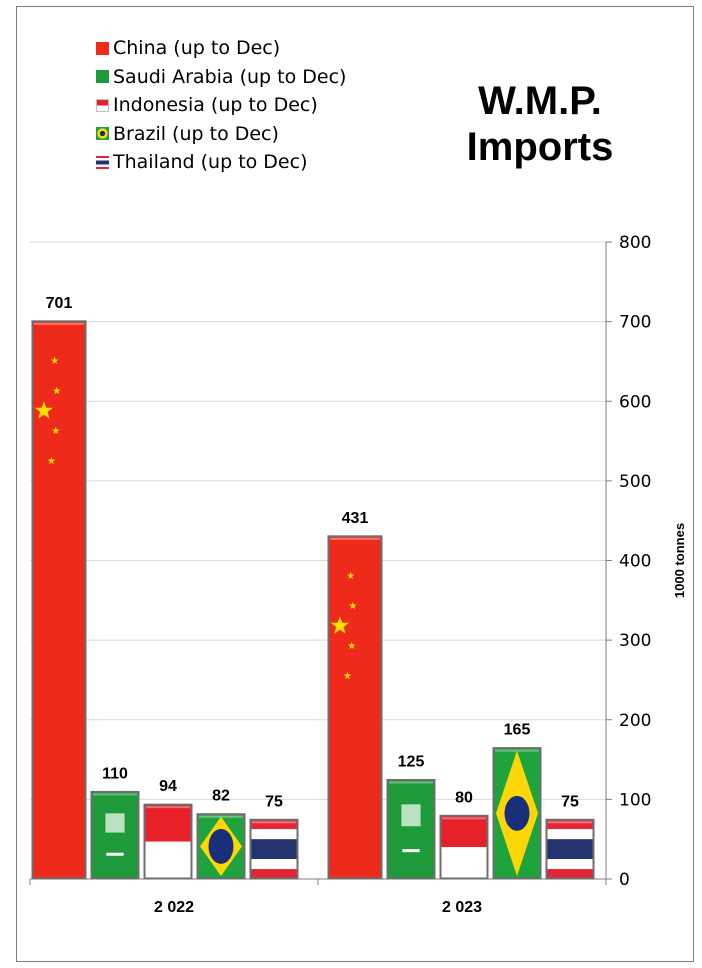  I want to click on y-tick-label: 100, so click(635, 800).